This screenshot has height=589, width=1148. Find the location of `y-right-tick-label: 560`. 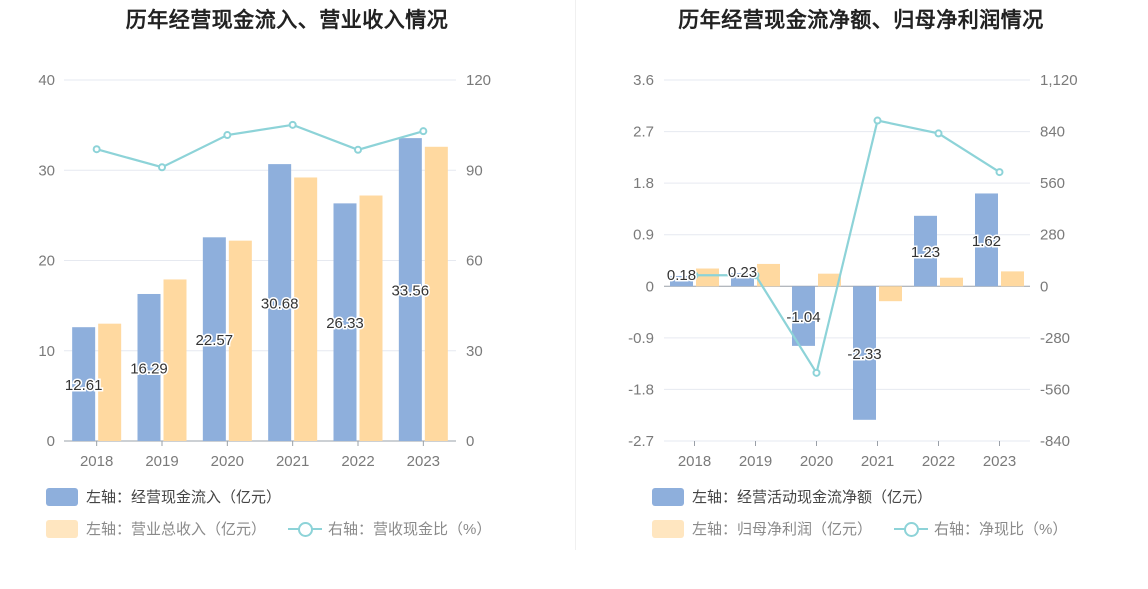

y-right-tick-label: 560 is located at coordinates (1052, 183).